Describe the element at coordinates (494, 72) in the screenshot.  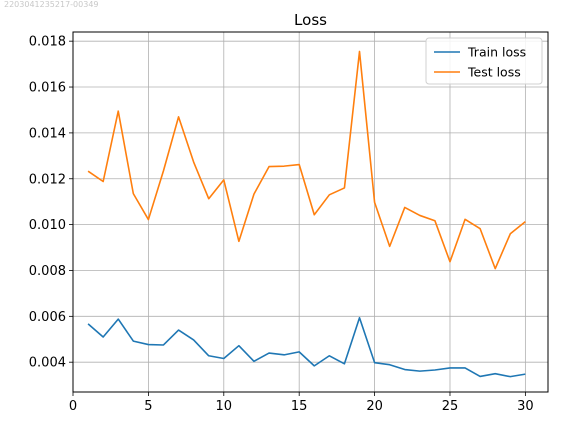
I see `legend-label: Test loss` at that location.